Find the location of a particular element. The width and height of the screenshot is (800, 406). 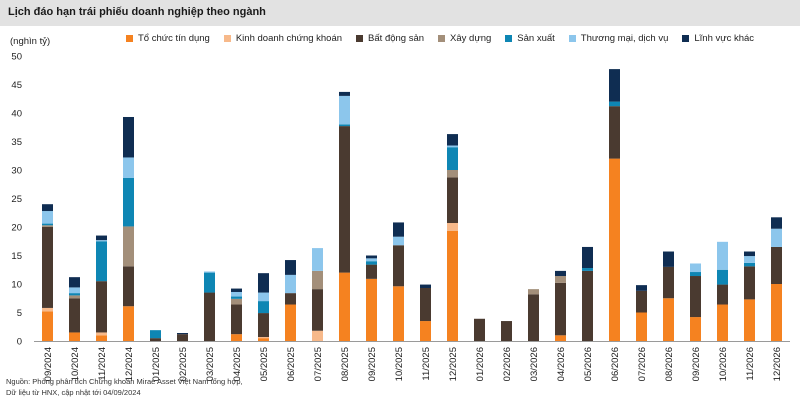

legend-item: Sản xuất is located at coordinates (530, 38).